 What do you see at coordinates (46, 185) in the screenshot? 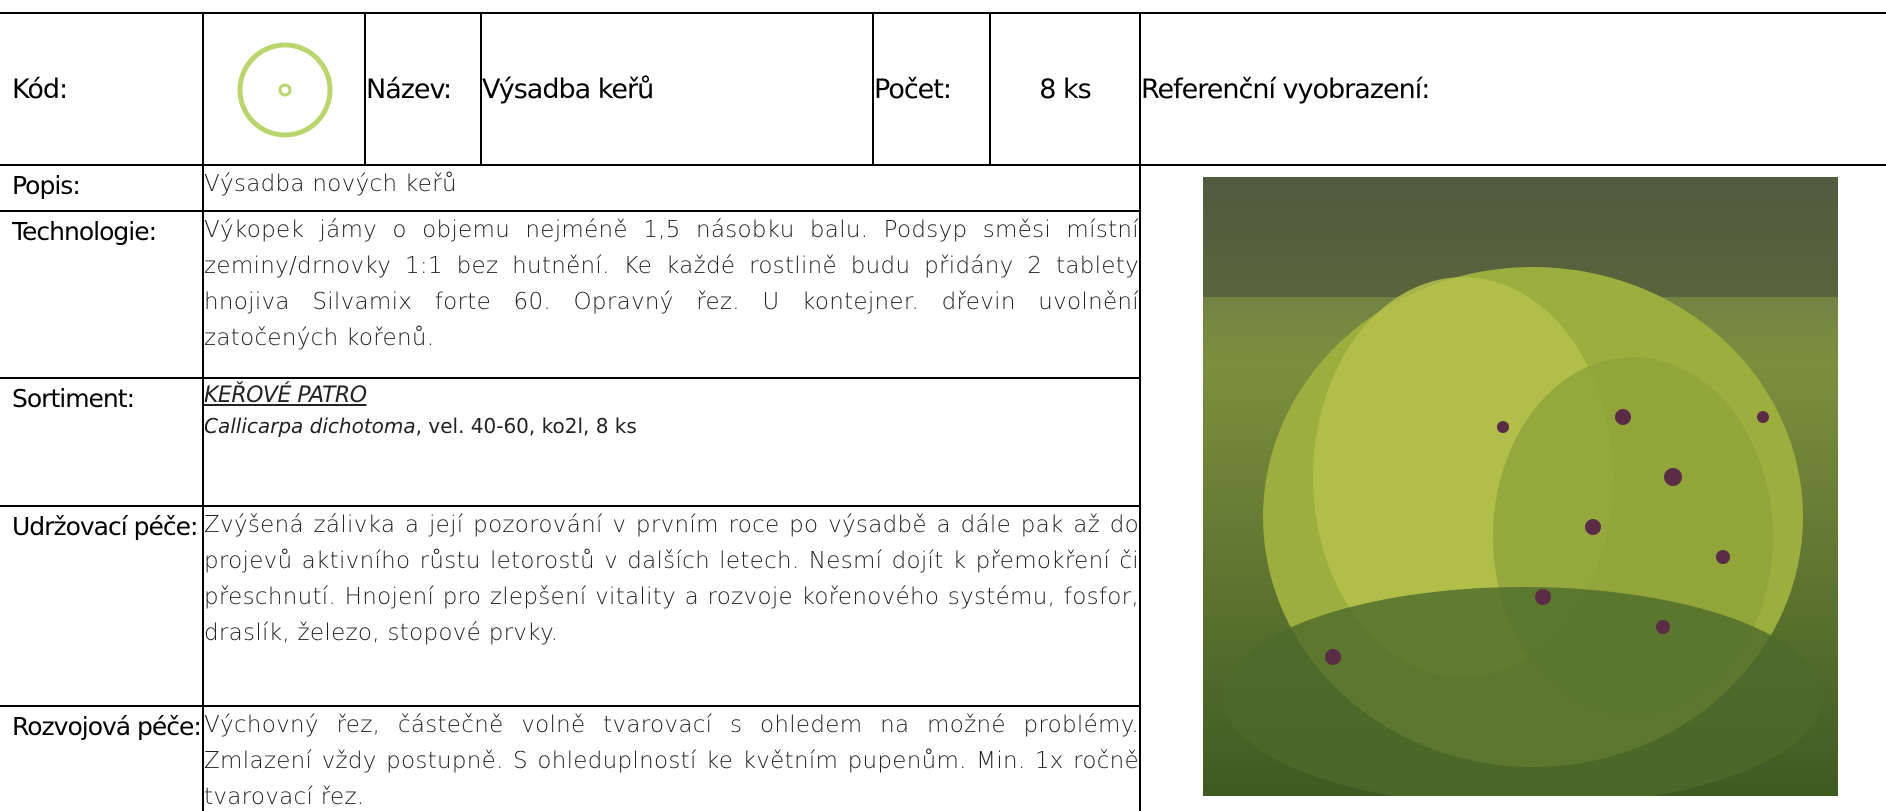
I see `row-label: Popis:` at bounding box center [46, 185].